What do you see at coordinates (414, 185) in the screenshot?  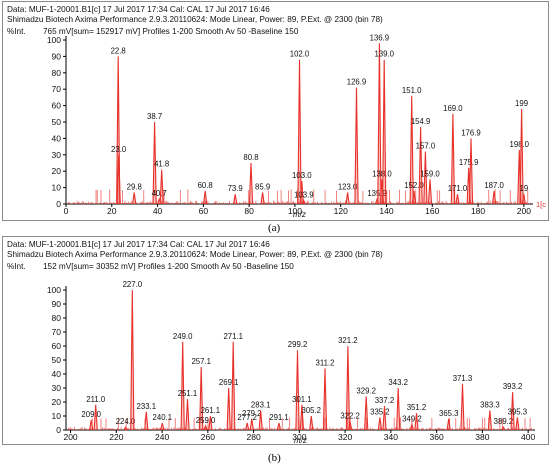 I see `peak-label: 152.0` at bounding box center [414, 185].